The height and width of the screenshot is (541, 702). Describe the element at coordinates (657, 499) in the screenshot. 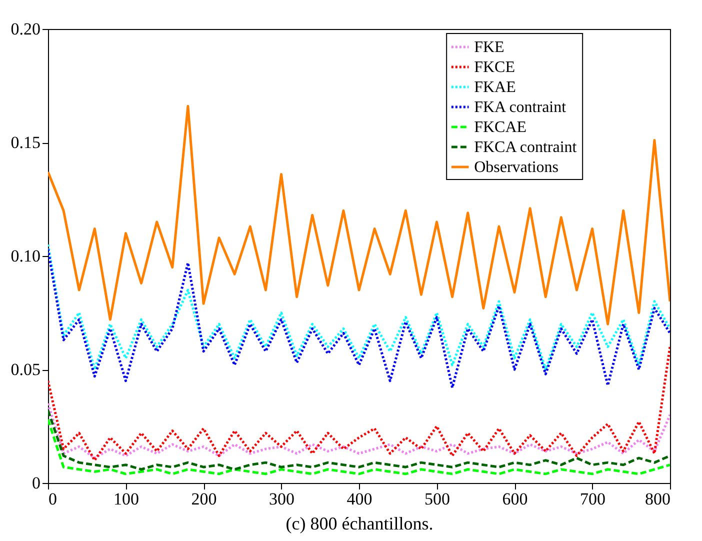

I see `x-tick-label: 800` at that location.